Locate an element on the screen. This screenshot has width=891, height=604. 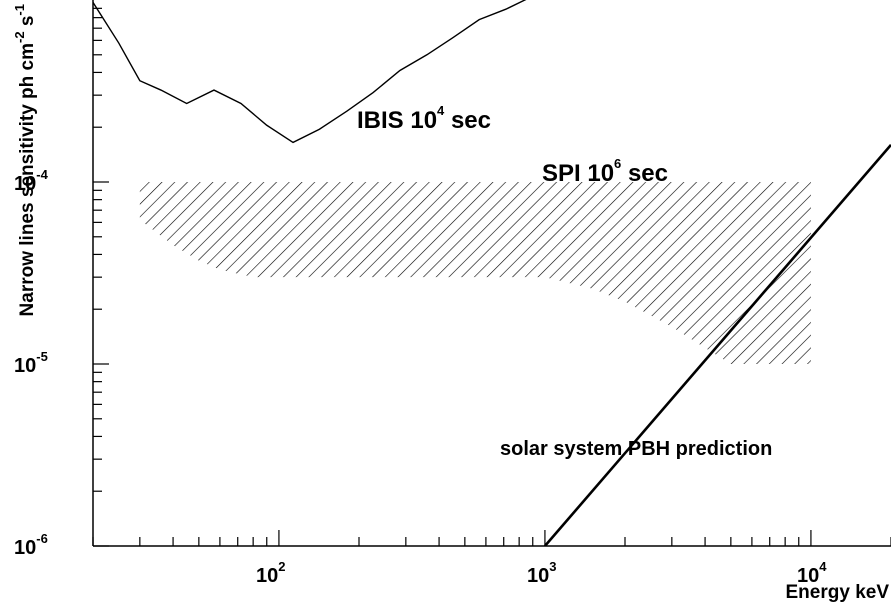
x-tick-label-1000: 10³ is located at coordinates (541, 573).